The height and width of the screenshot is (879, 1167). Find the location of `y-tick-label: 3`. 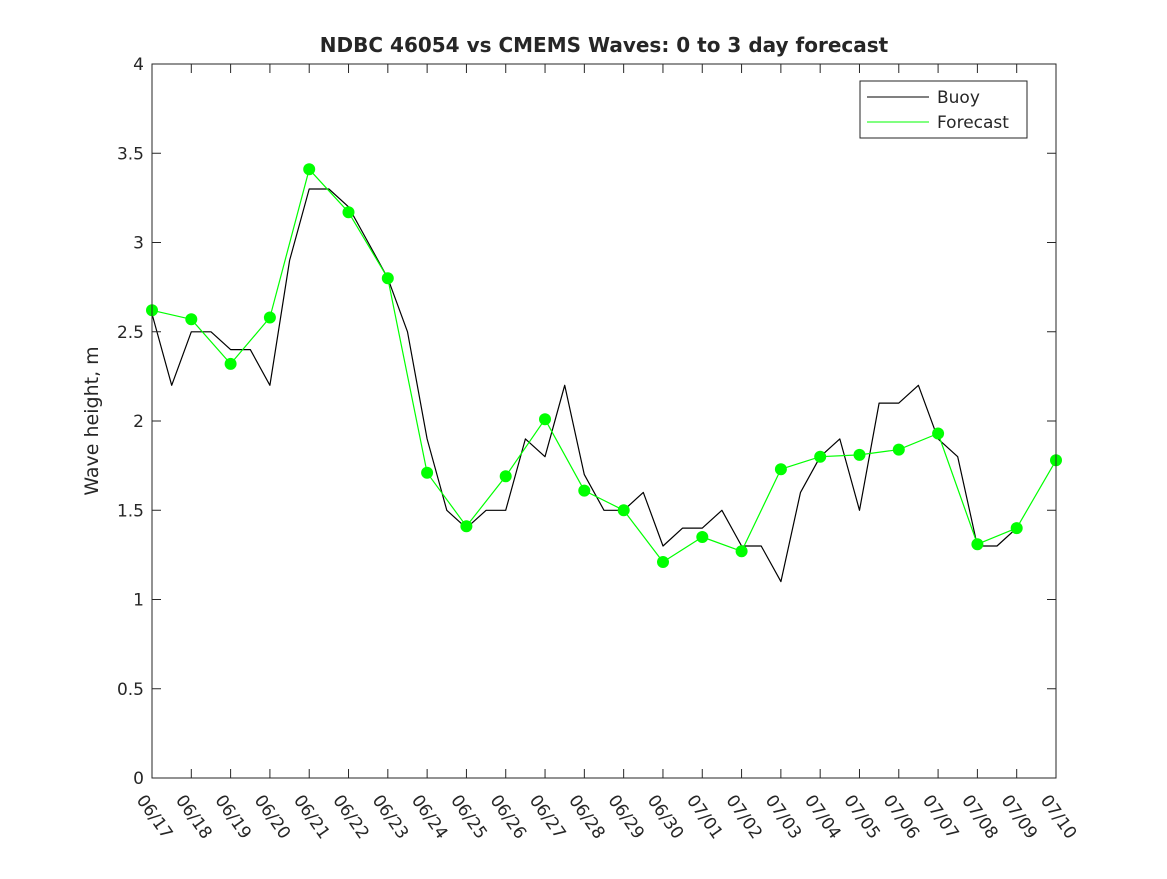

y-tick-label: 3 is located at coordinates (138, 244).